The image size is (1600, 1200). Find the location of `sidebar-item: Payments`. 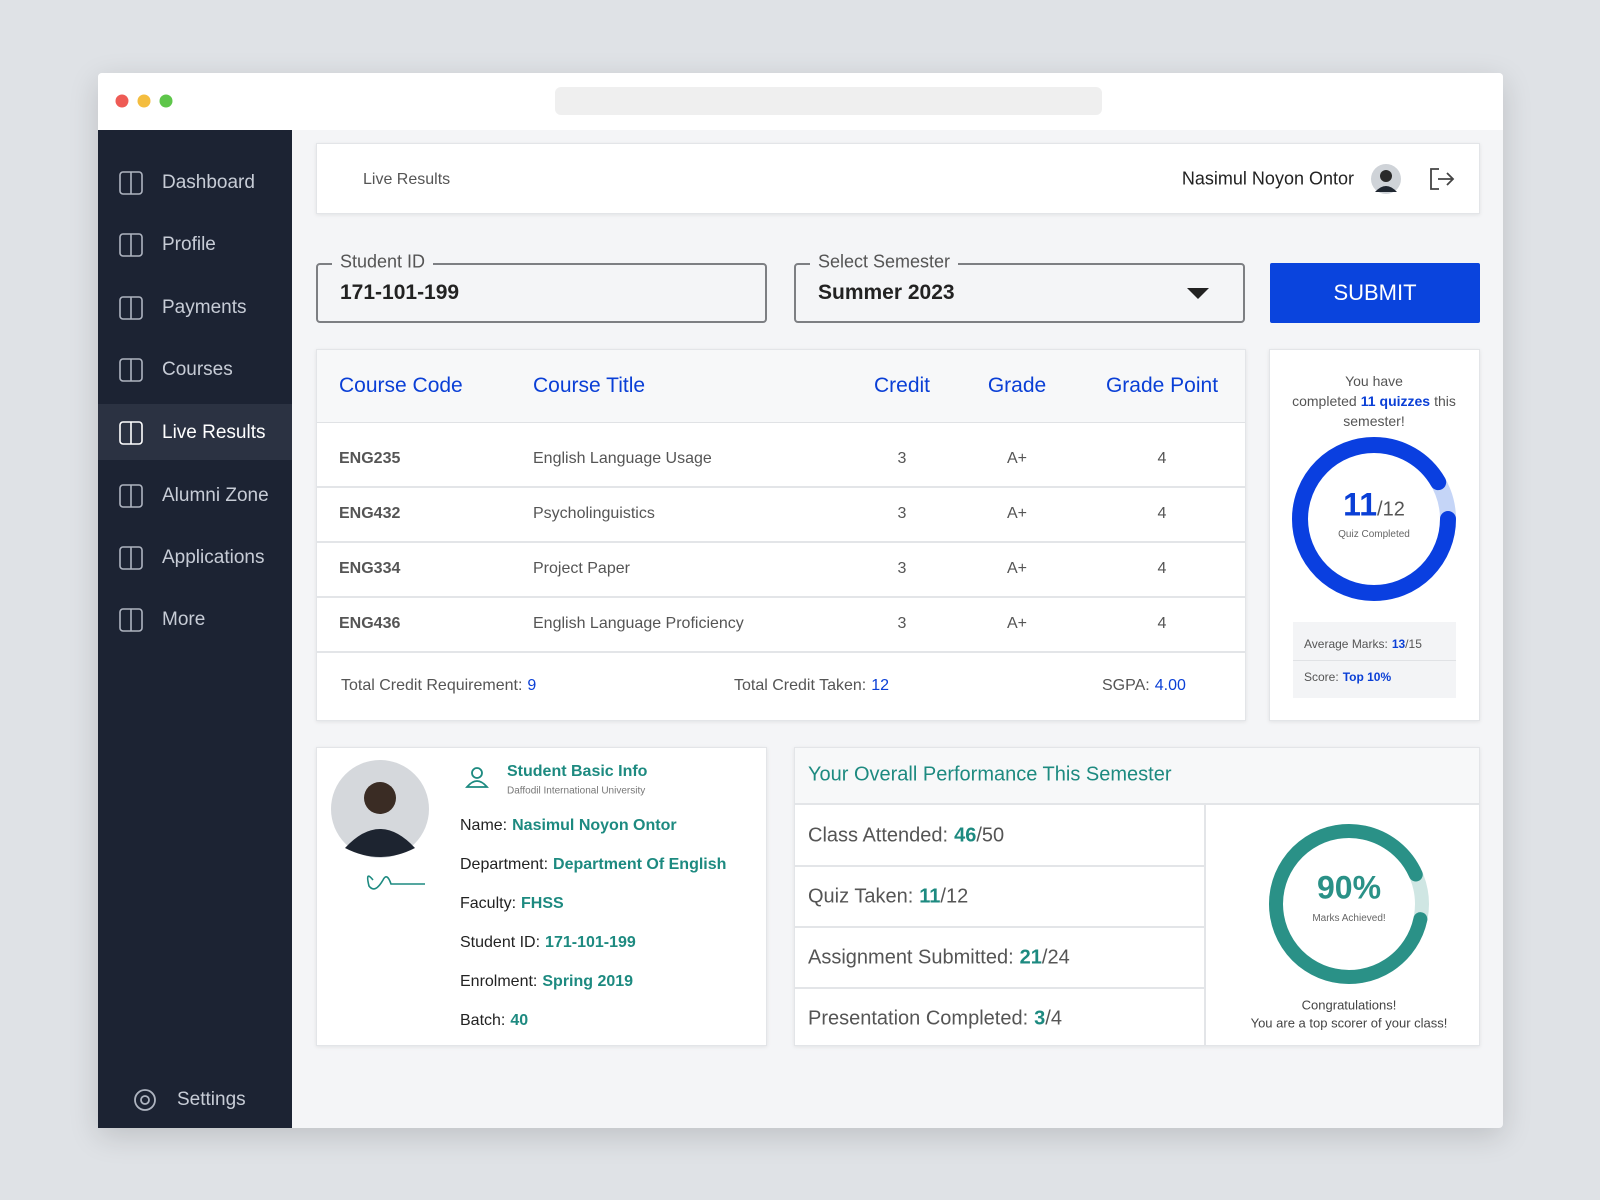

sidebar-item: Payments is located at coordinates (204, 307).